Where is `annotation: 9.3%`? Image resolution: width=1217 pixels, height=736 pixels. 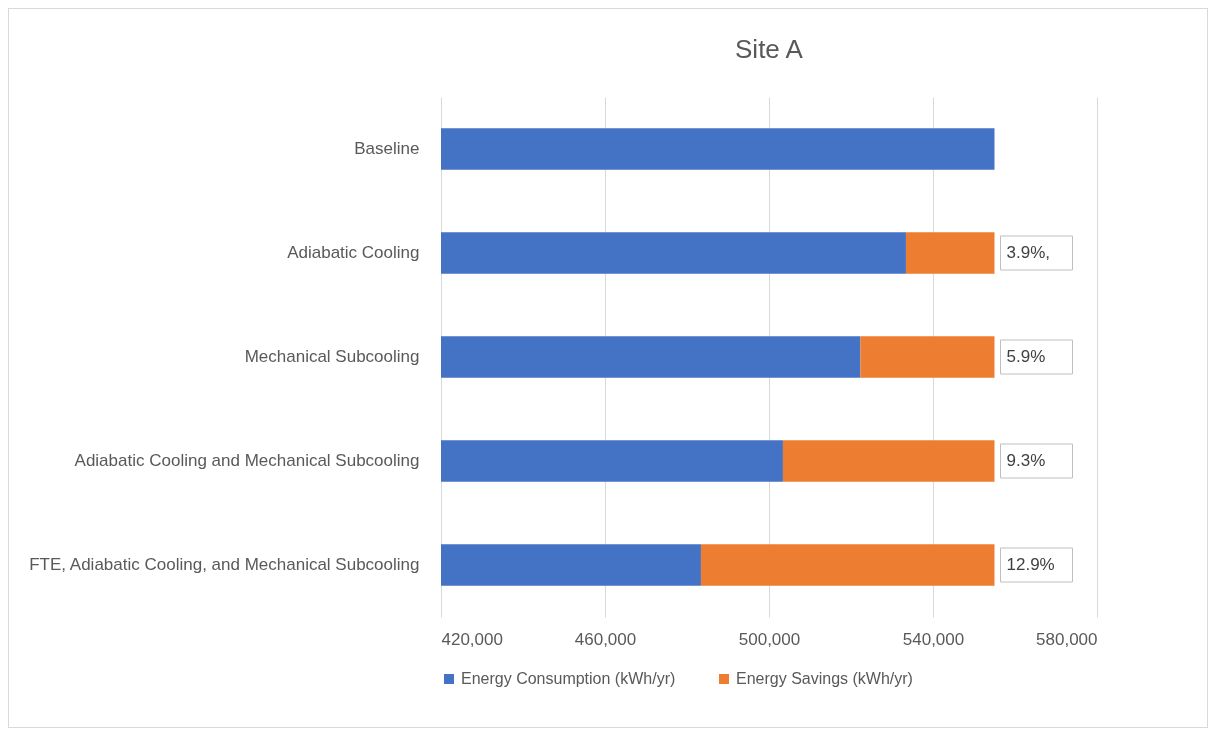 annotation: 9.3% is located at coordinates (1026, 460).